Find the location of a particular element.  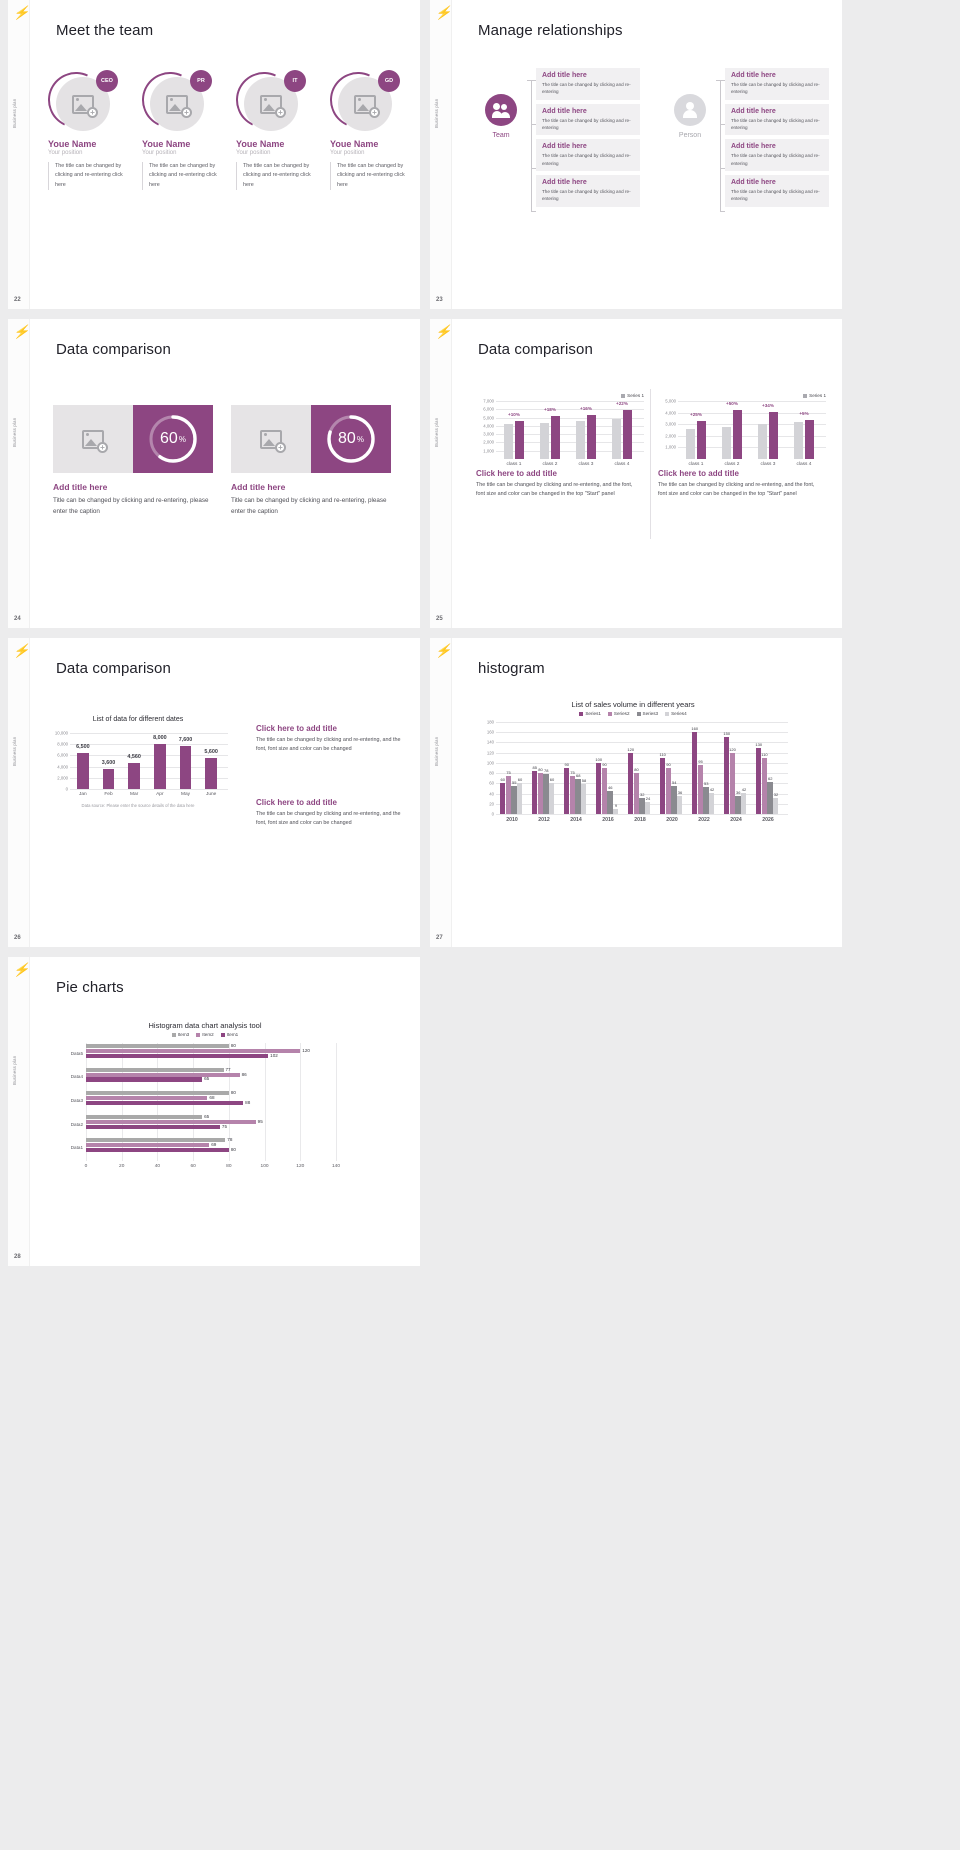

bar is located at coordinates (185, 767).